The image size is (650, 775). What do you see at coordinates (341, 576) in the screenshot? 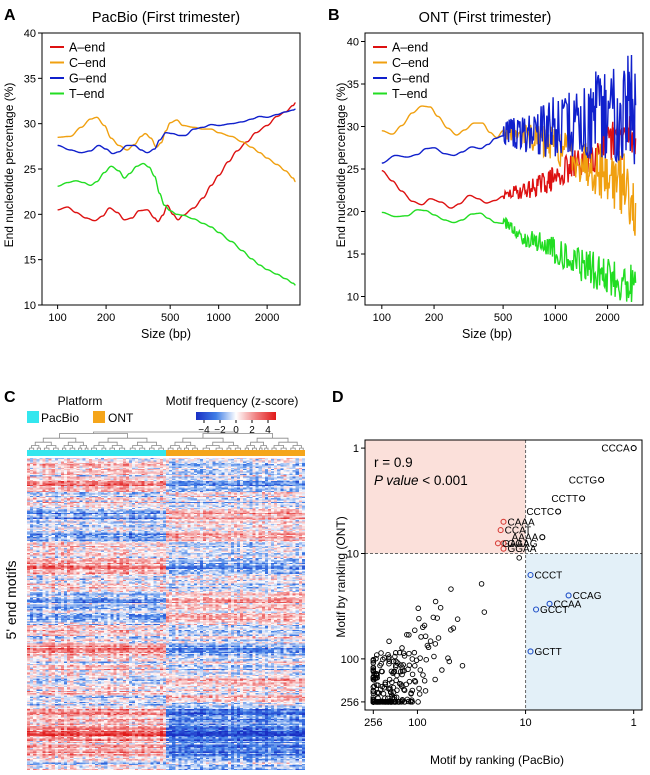
I see `panel-d-ylabel: Motif by ranking (ONT)` at bounding box center [341, 576].